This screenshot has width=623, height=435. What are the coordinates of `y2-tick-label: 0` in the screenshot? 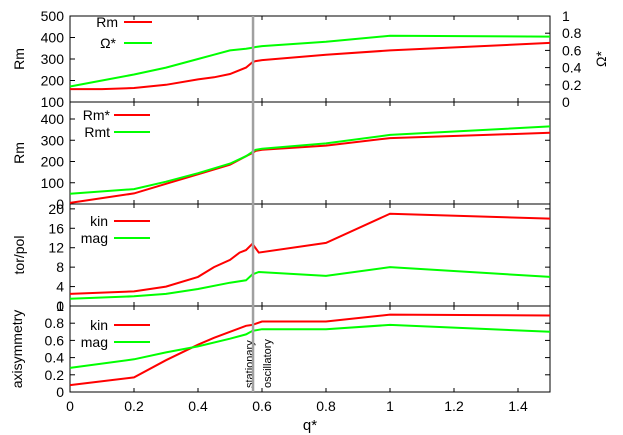 It's located at (566, 102).